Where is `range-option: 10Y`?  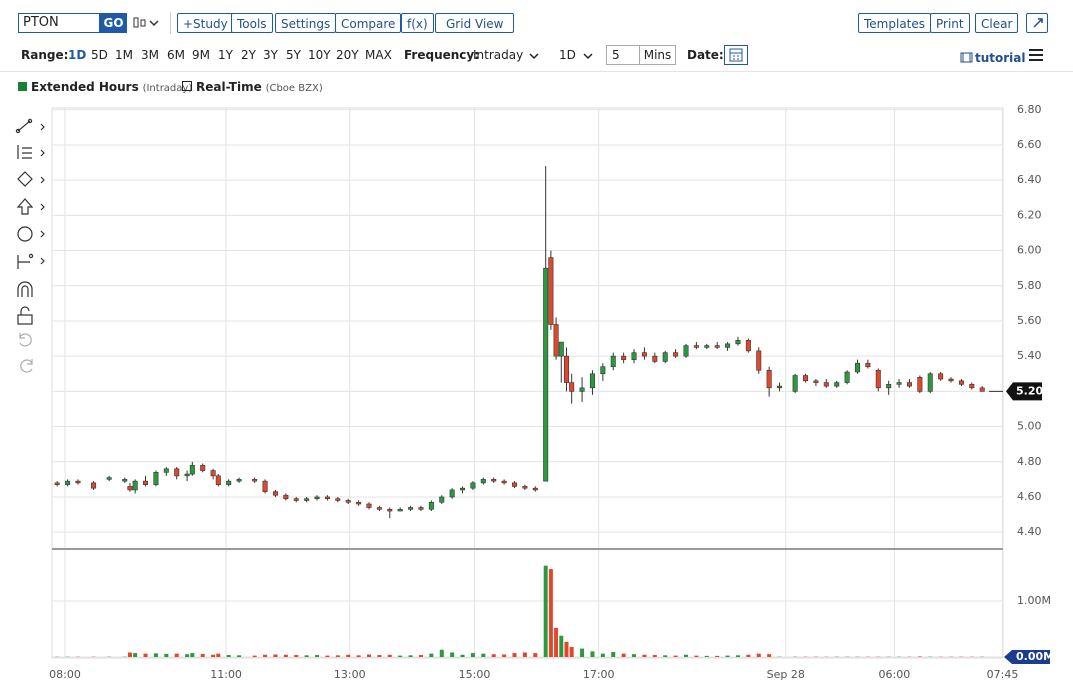
range-option: 10Y is located at coordinates (319, 55).